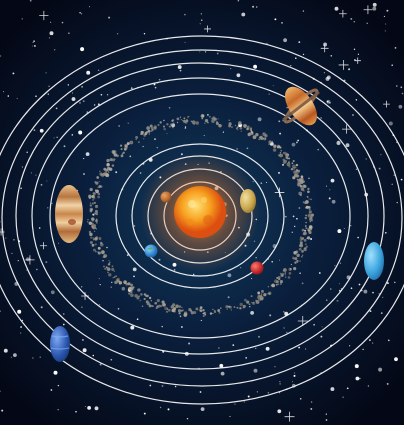  What do you see at coordinates (343, 64) in the screenshot?
I see `sparkle-star` at bounding box center [343, 64].